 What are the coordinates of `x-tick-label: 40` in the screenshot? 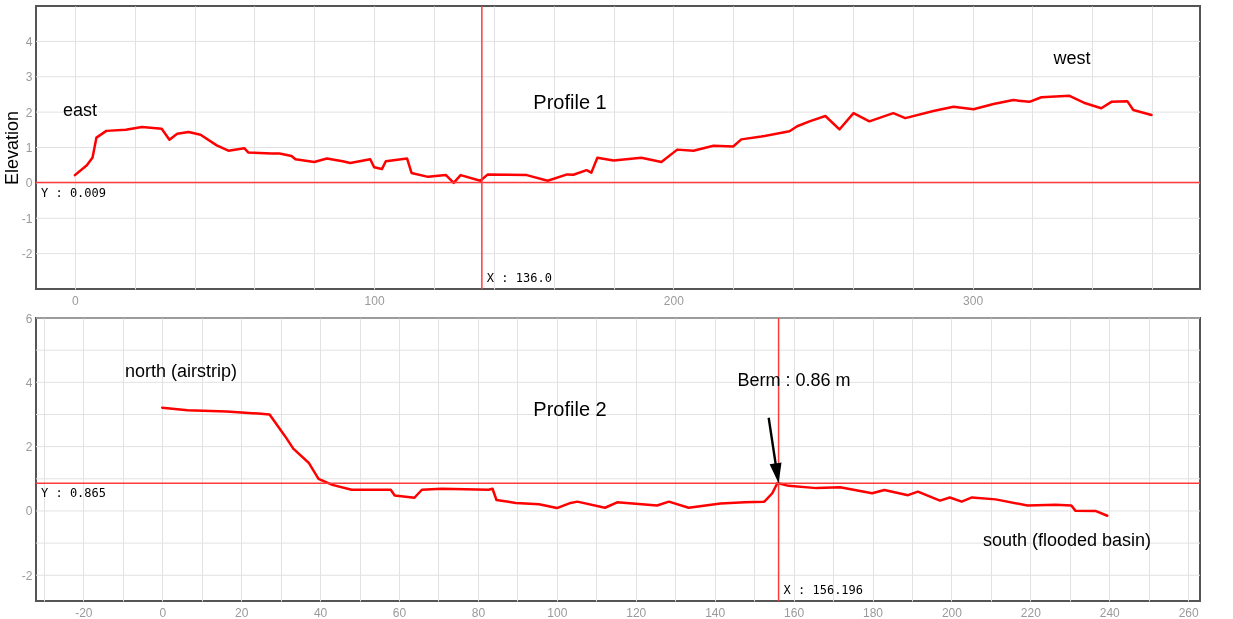 It's located at (320, 612).